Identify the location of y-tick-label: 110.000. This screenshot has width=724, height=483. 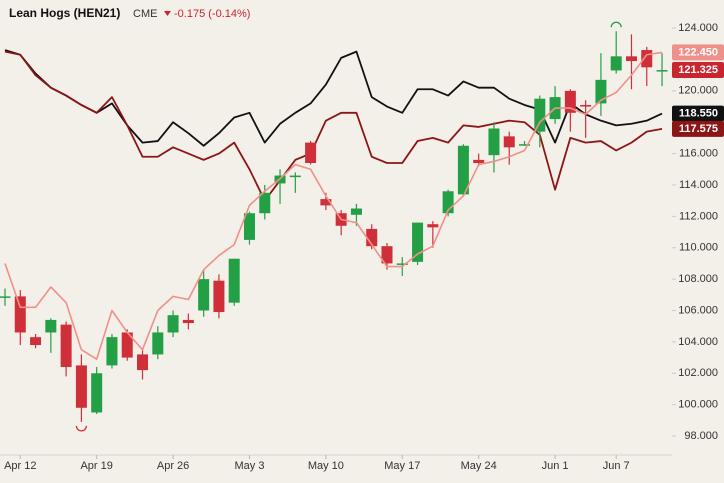
(698, 248).